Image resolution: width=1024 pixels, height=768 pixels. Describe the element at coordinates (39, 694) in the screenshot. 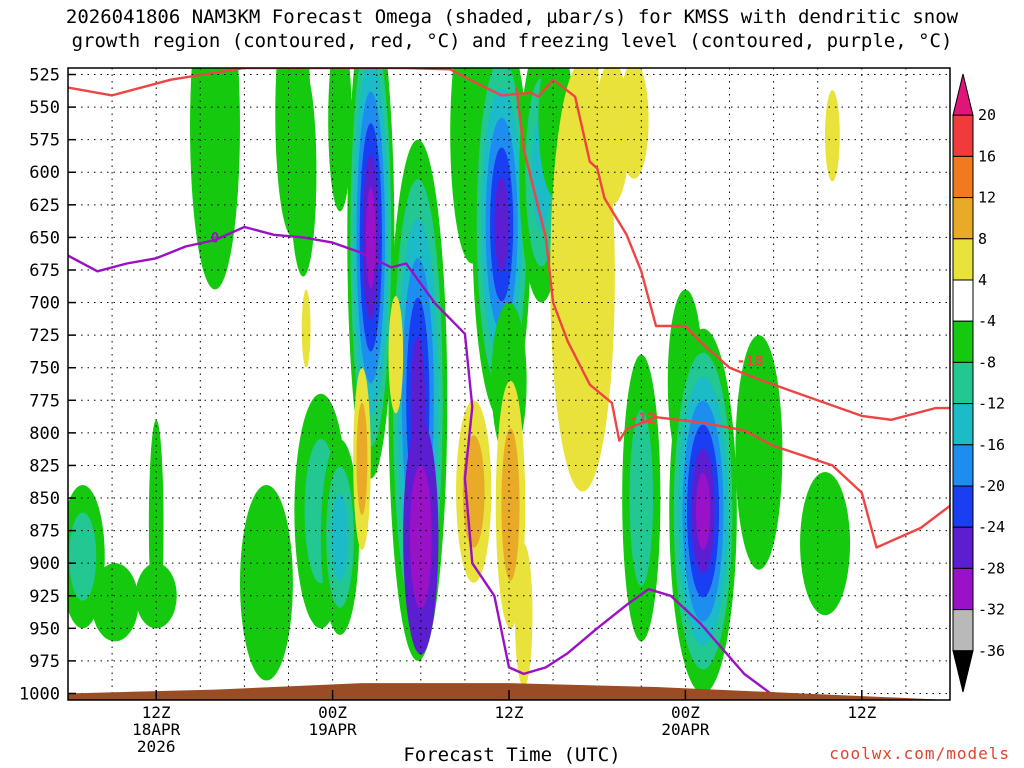

I see `y-tick-label: 1000` at that location.